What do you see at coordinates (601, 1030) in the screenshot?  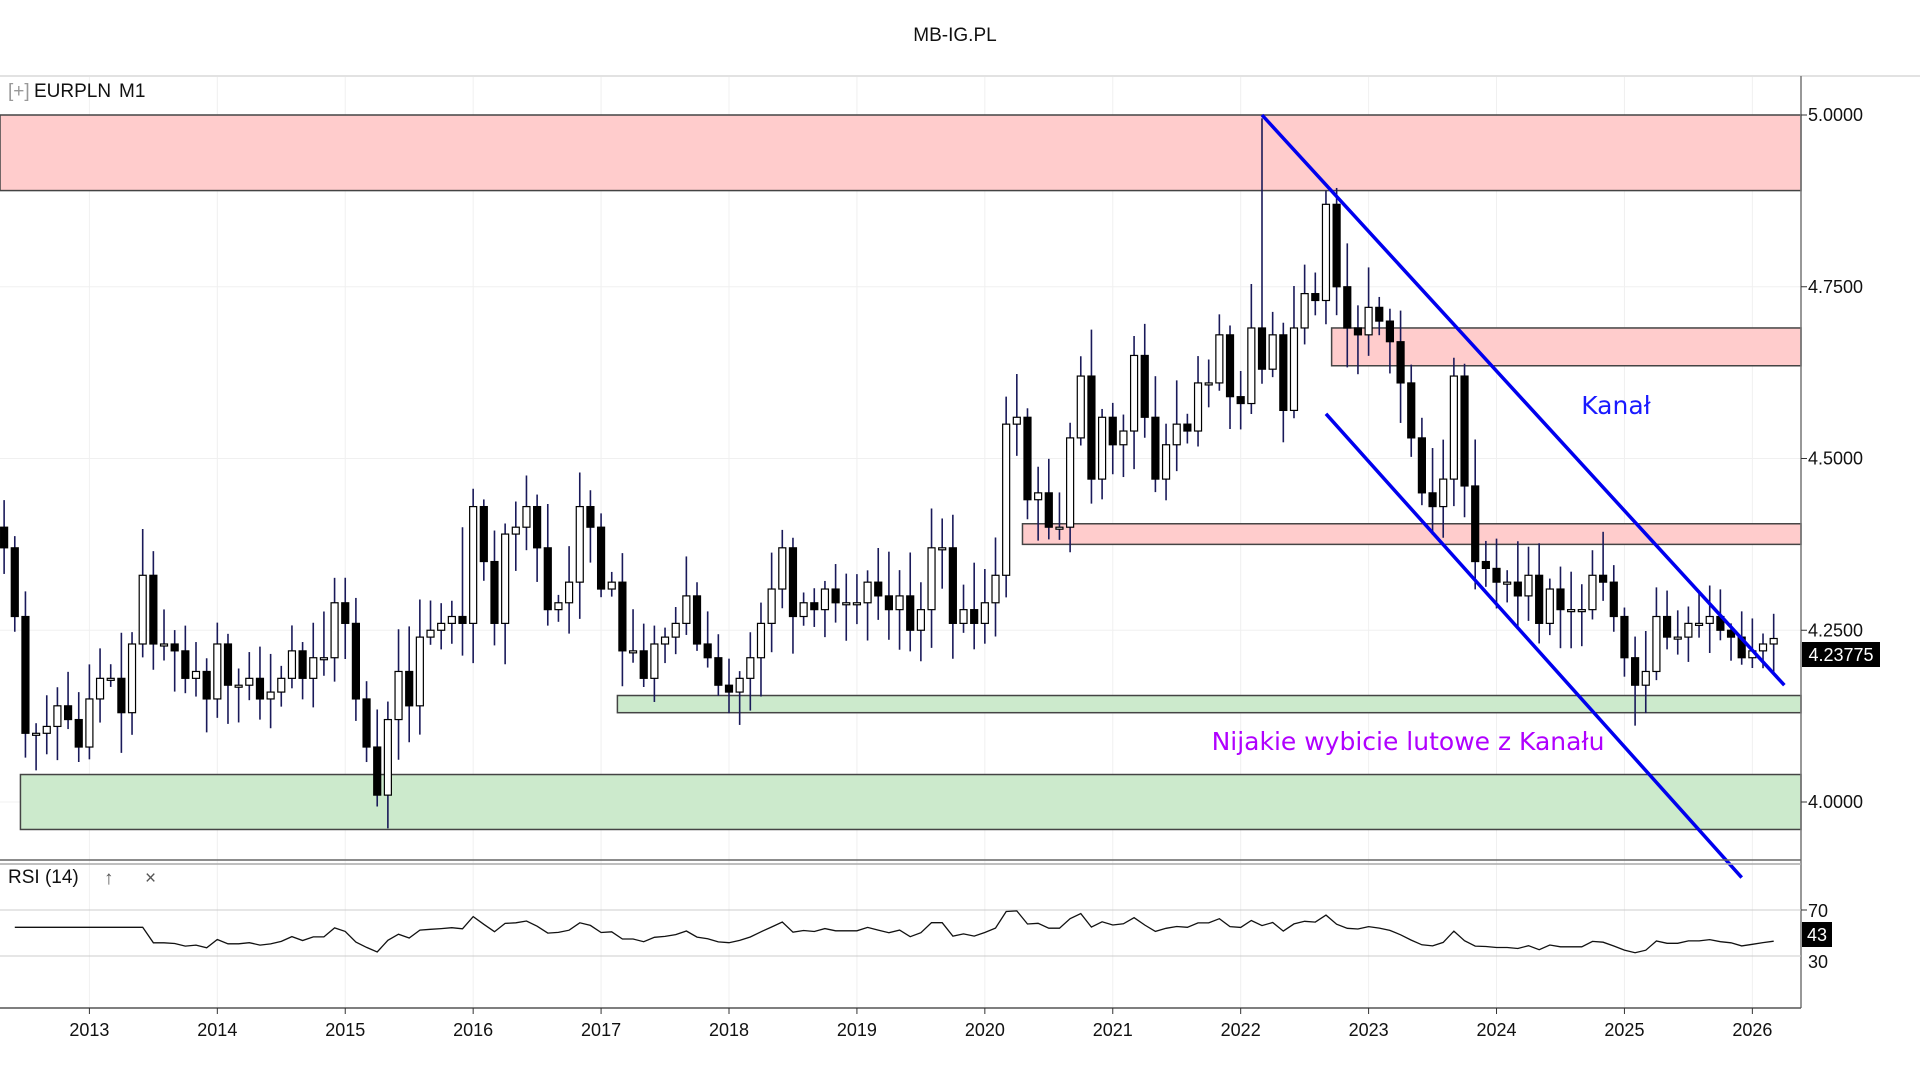 I see `x-tick-label: 2017` at bounding box center [601, 1030].